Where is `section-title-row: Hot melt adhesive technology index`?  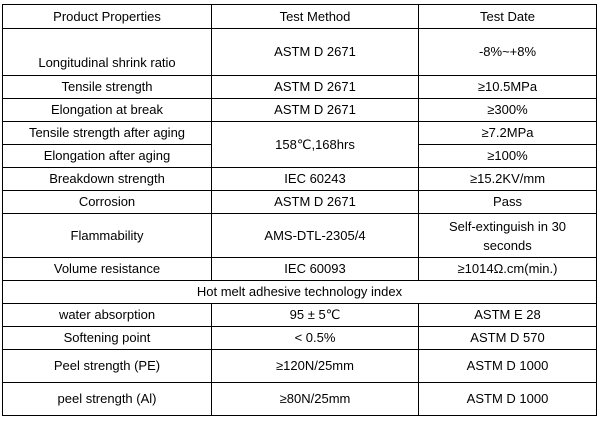 section-title-row: Hot melt adhesive technology index is located at coordinates (299, 292).